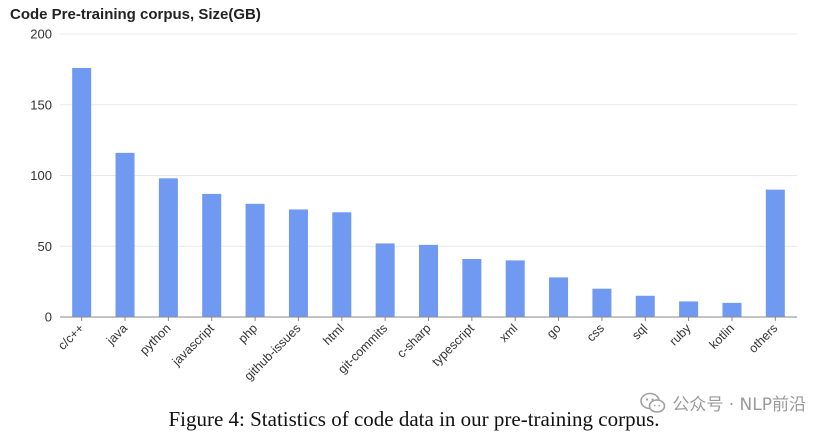 This screenshot has height=436, width=828. Describe the element at coordinates (775, 253) in the screenshot. I see `bar-others` at that location.